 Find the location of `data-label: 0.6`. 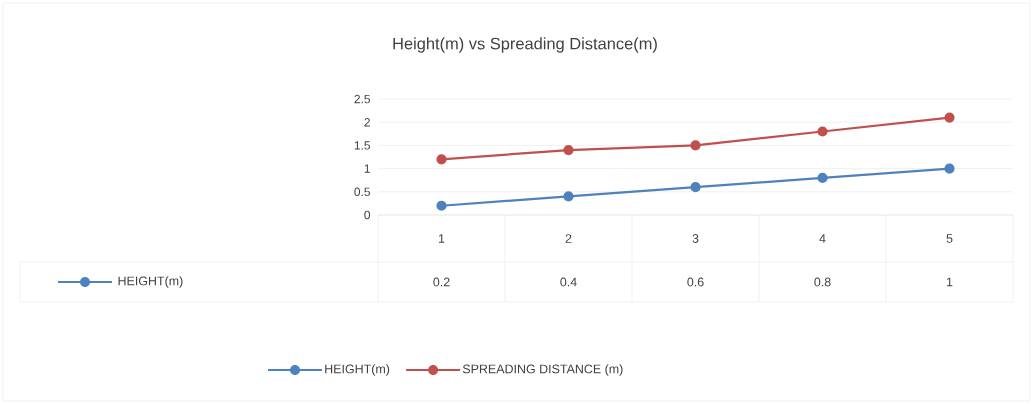

data-label: 0.6 is located at coordinates (695, 282).